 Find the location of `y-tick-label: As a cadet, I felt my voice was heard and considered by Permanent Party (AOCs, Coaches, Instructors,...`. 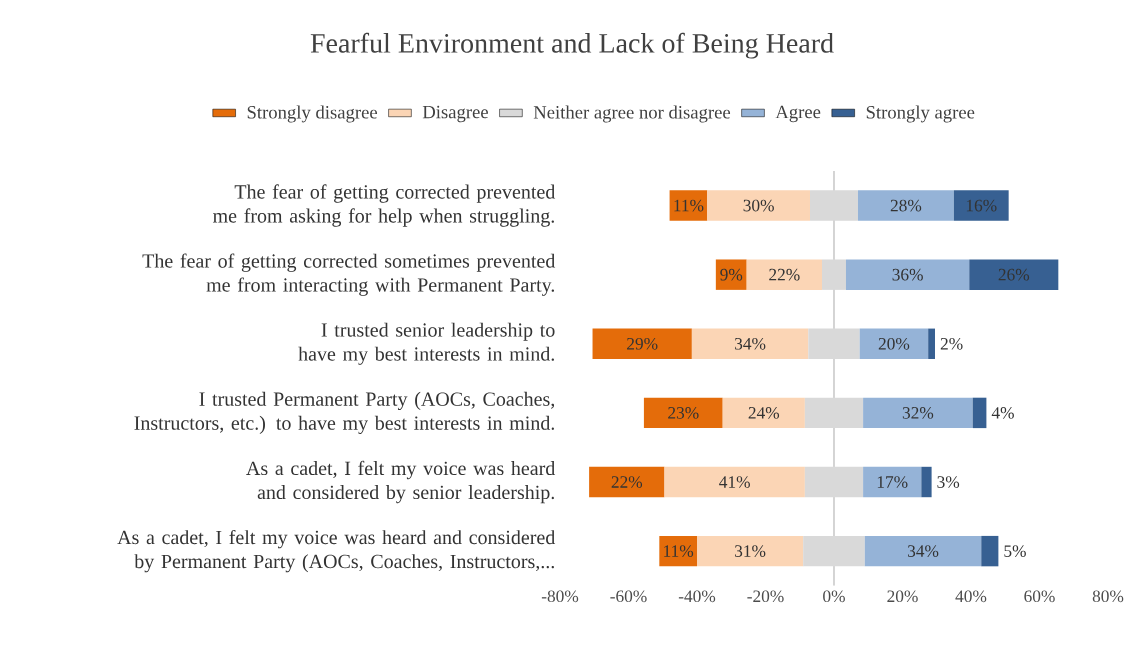

y-tick-label: As a cadet, I felt my voice was heard and considered by Permanent Party (AOCs, Coaches, Instructors,... is located at coordinates (336, 551).